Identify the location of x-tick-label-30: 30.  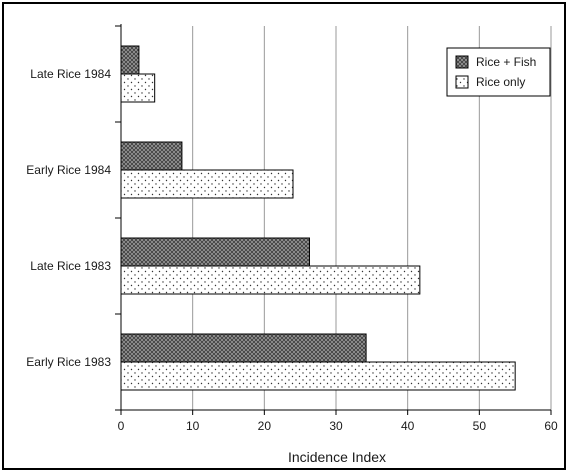
(336, 426).